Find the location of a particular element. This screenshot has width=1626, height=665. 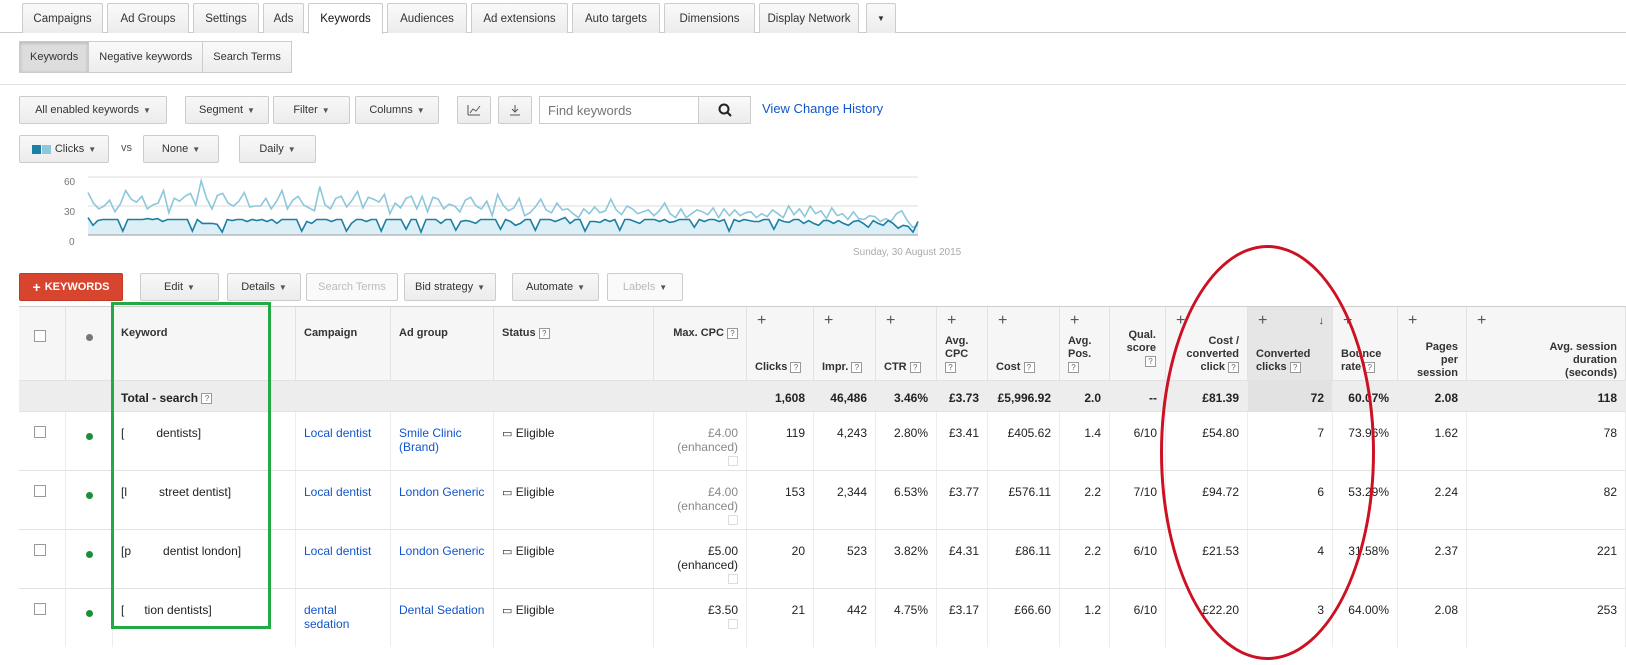

add-keywords-button: + KEYWORDS is located at coordinates (71, 287).